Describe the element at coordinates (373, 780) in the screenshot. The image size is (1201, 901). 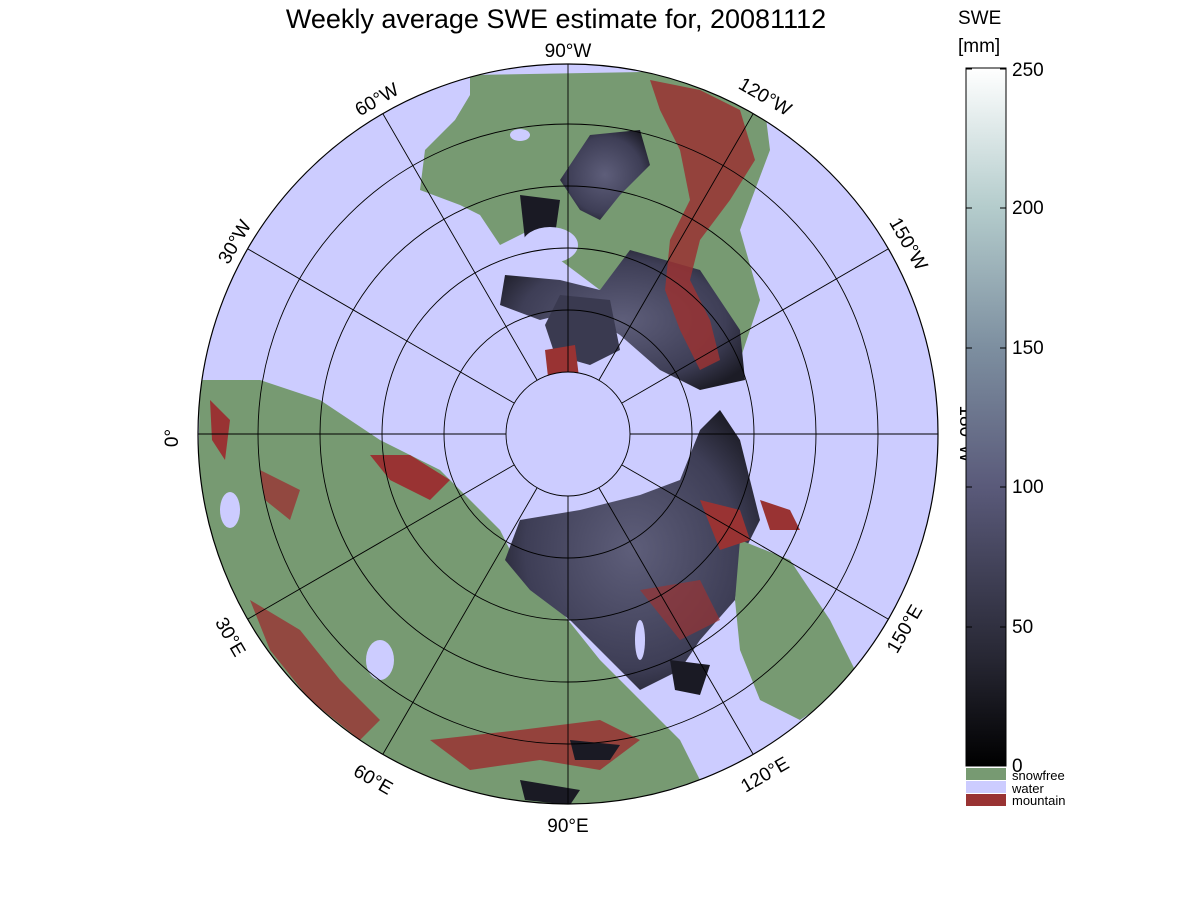
I see `lon-label-60e: 60°E` at that location.